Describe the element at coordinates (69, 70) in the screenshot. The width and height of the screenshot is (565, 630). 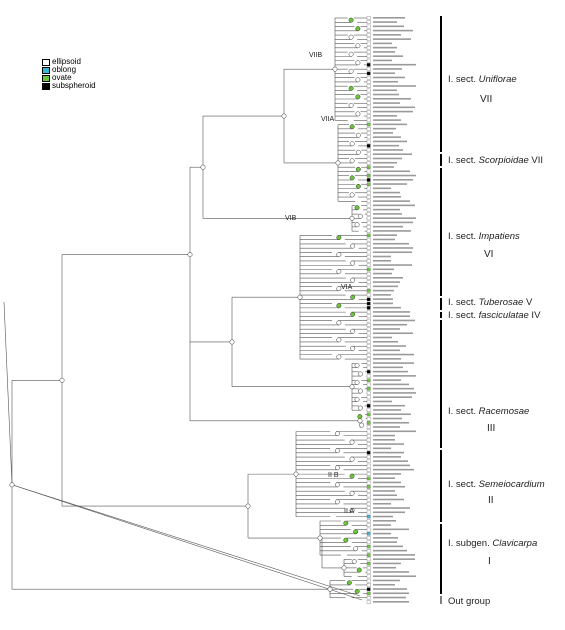
I see `legend-item-oblong: oblong` at that location.